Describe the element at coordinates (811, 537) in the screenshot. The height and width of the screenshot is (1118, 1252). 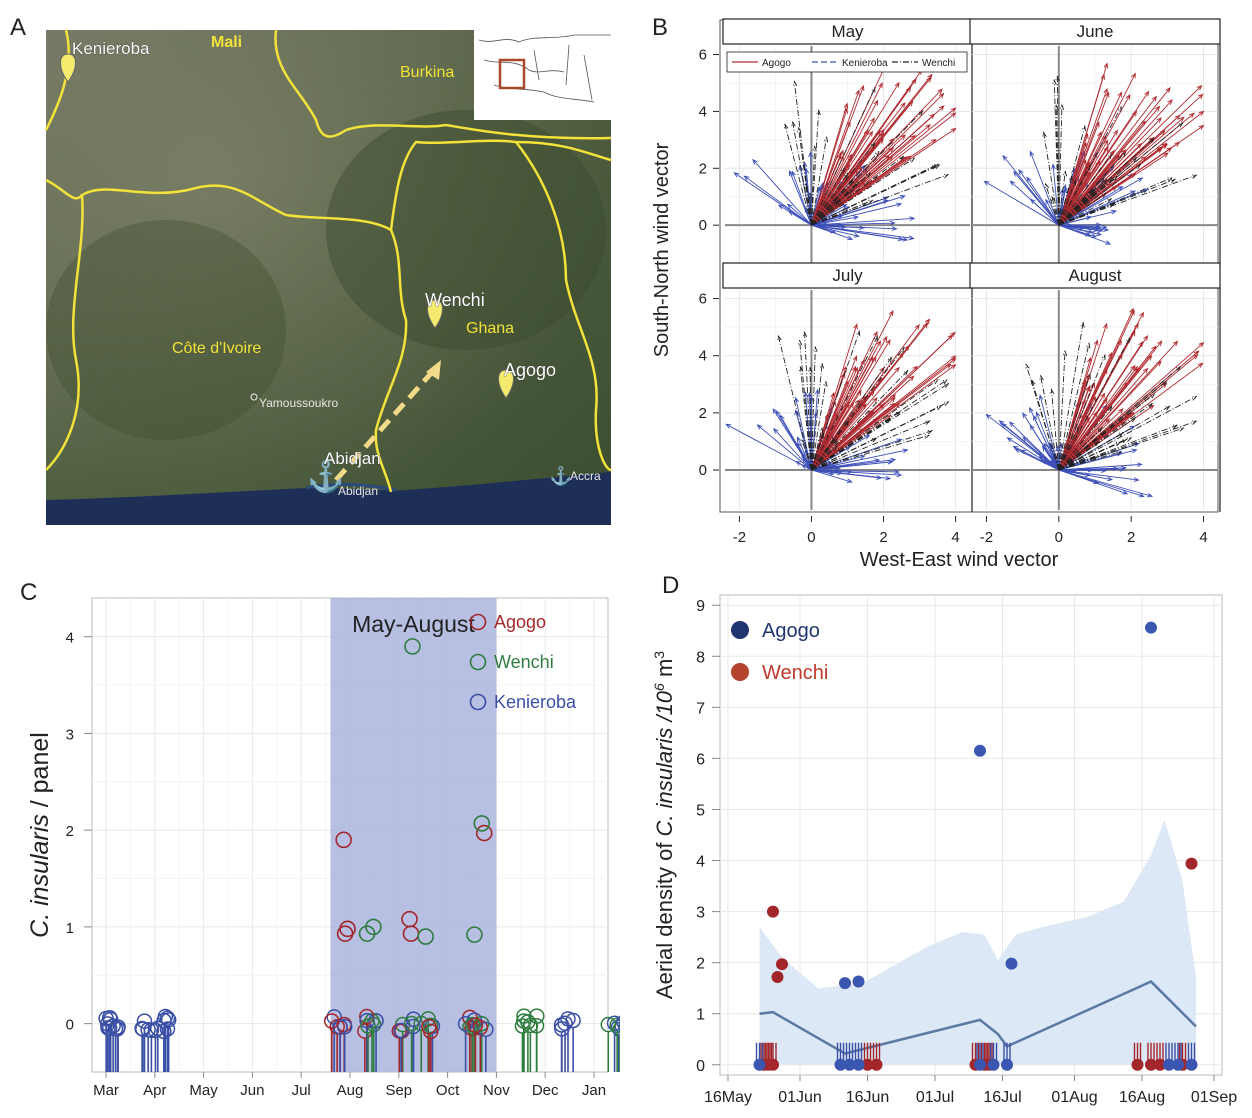
I see `b-xtick-label: 0` at that location.